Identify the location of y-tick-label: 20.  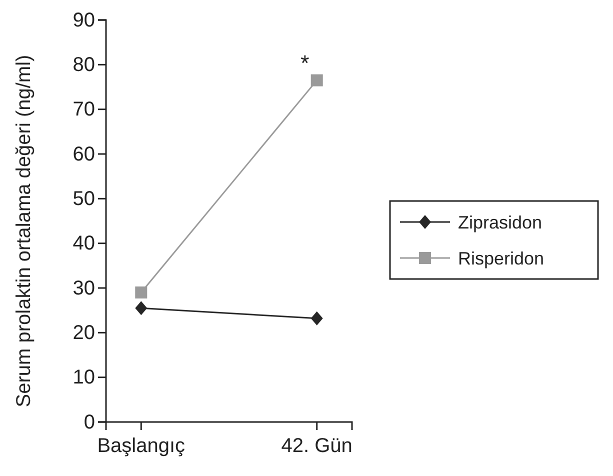
(83, 333).